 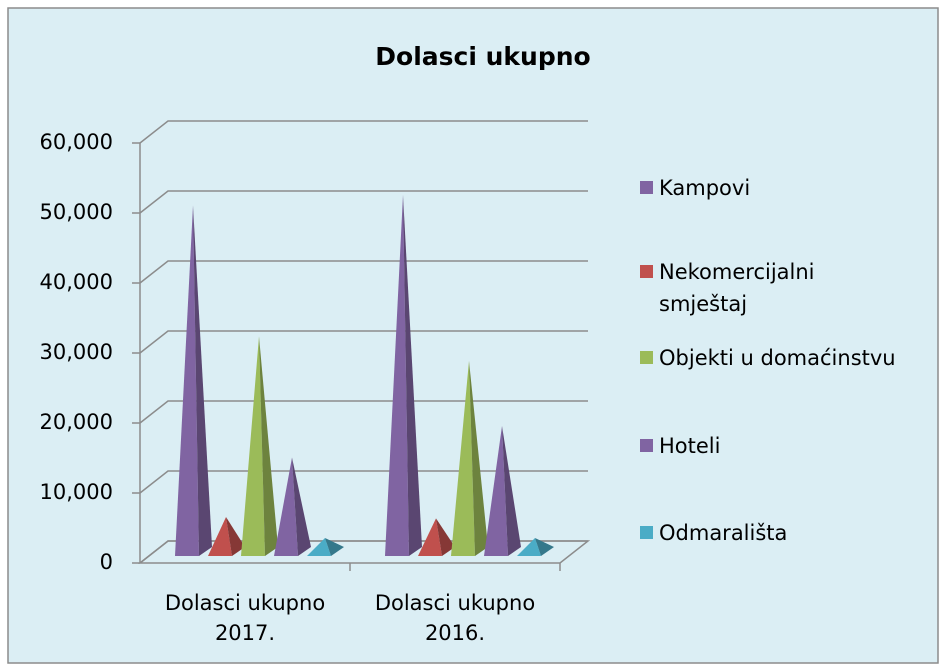 What do you see at coordinates (787, 188) in the screenshot?
I see `legend-entry: Kampovi` at bounding box center [787, 188].